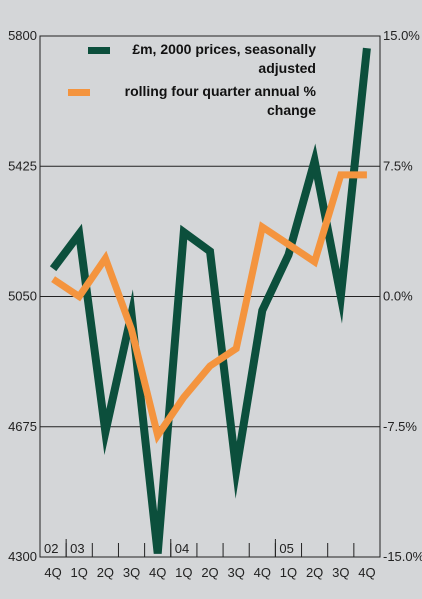 This screenshot has height=599, width=422. What do you see at coordinates (224, 49) in the screenshot?
I see `legend-label: £m, 2000 prices, seasonally` at bounding box center [224, 49].